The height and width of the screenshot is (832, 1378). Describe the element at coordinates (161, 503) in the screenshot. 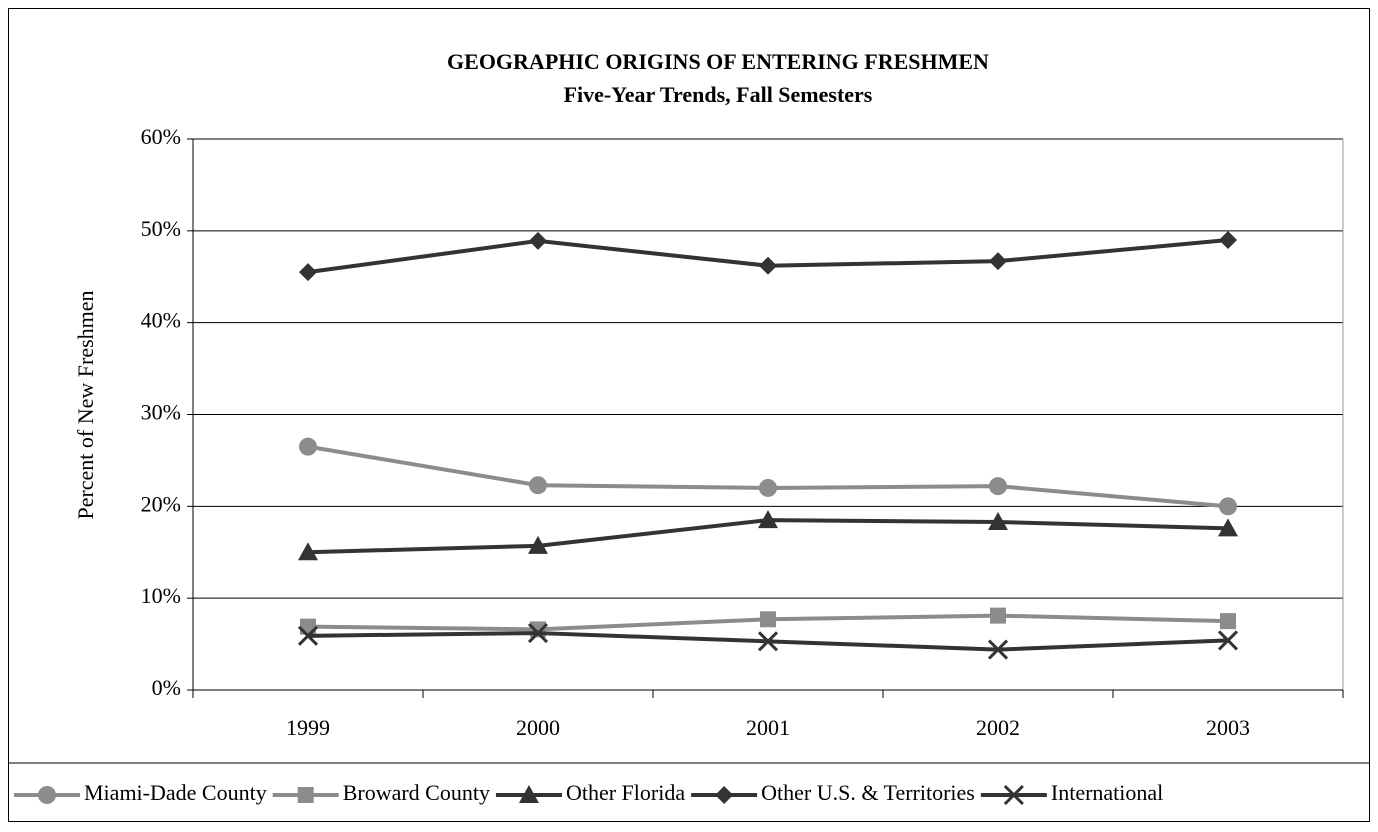

I see `y-tick-label: 20%` at that location.